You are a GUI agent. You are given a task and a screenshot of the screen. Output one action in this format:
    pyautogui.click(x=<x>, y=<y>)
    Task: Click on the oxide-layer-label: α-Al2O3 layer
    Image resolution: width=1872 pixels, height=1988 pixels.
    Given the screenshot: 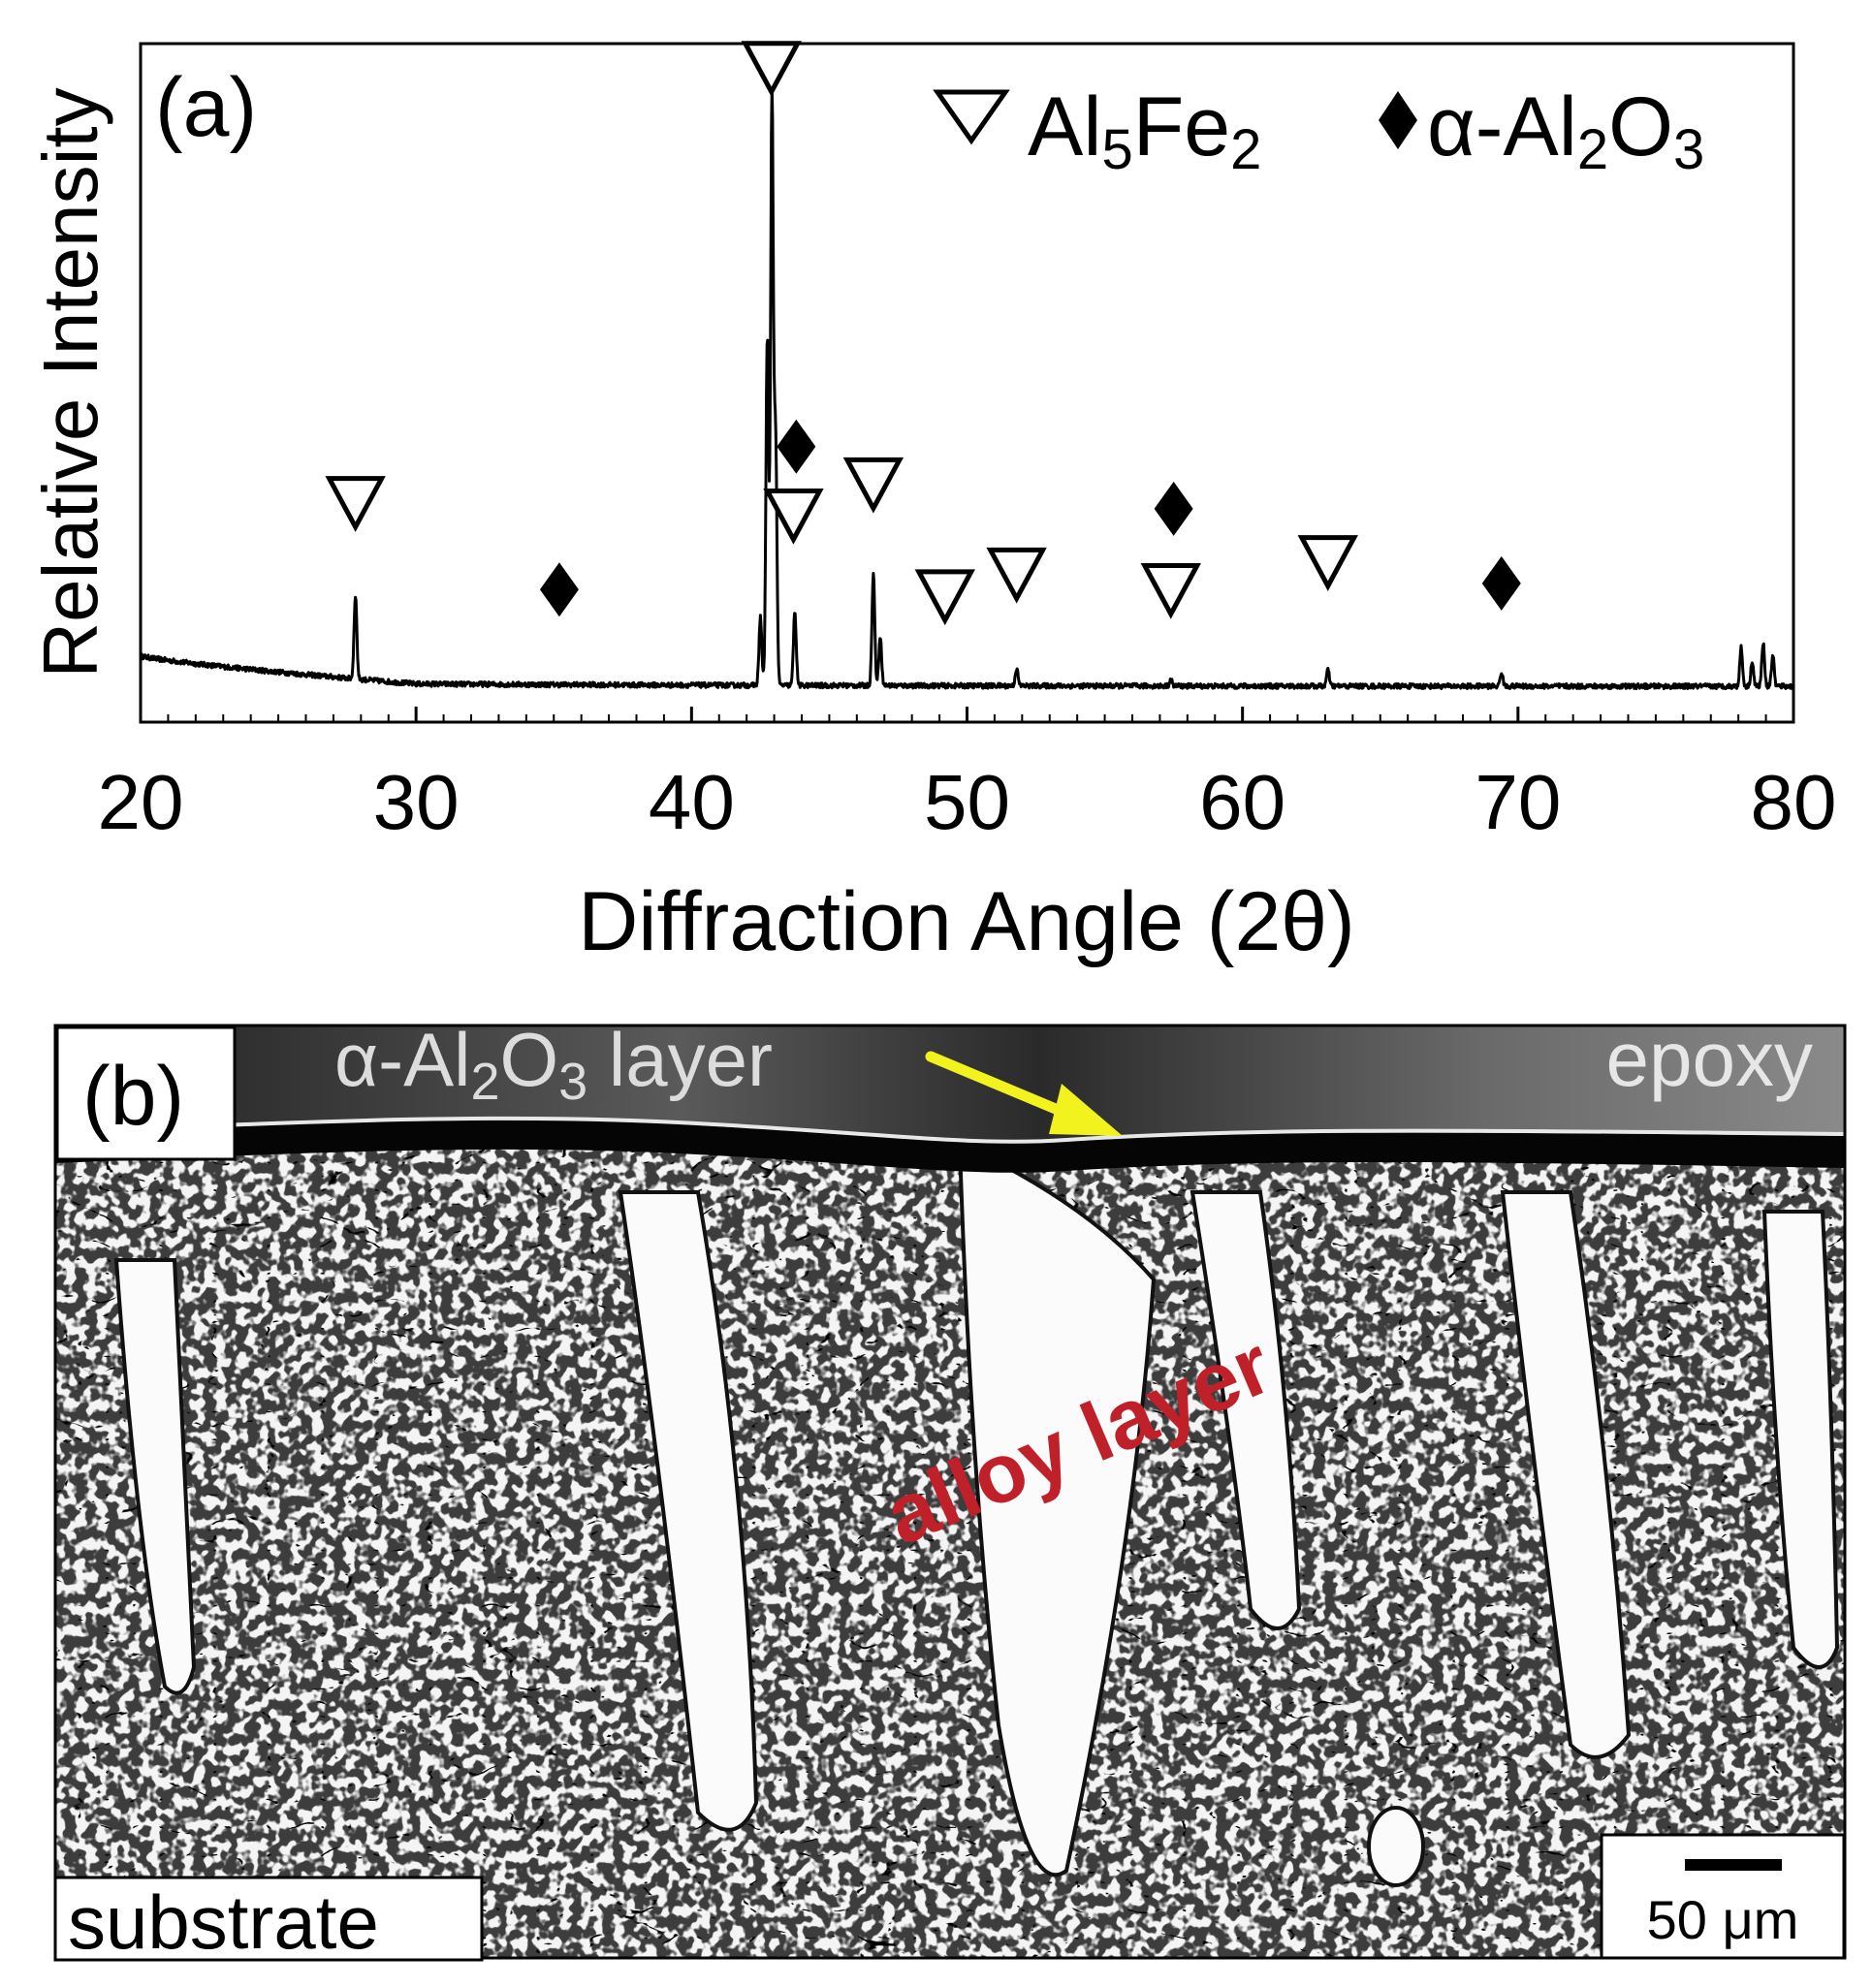 What is the action you would take?
    pyautogui.click(x=553, y=1064)
    